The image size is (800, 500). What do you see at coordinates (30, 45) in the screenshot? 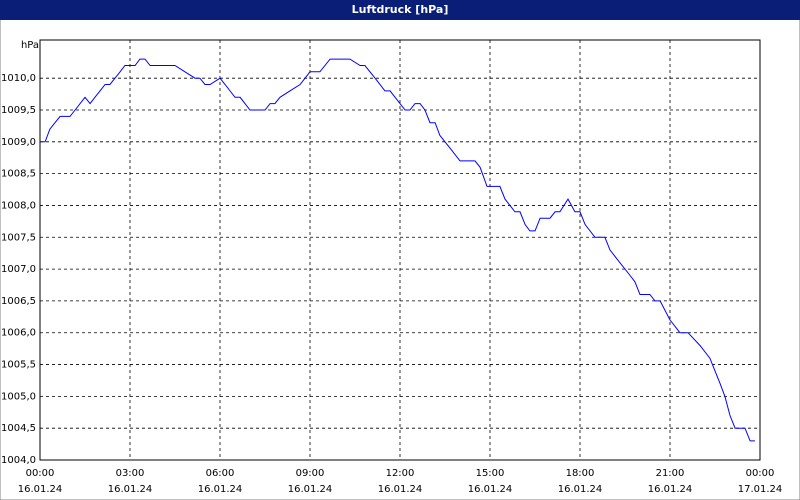
I see `y-unit: hPa` at bounding box center [30, 45].